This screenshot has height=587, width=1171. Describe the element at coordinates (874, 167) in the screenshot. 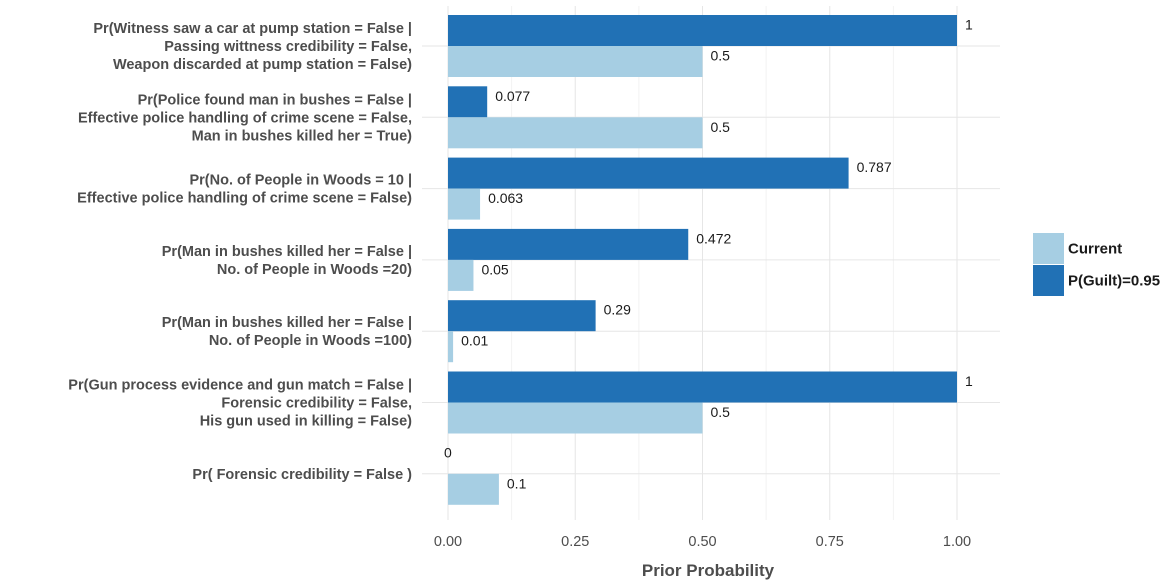

I see `value-label-guilt: 0.787` at that location.